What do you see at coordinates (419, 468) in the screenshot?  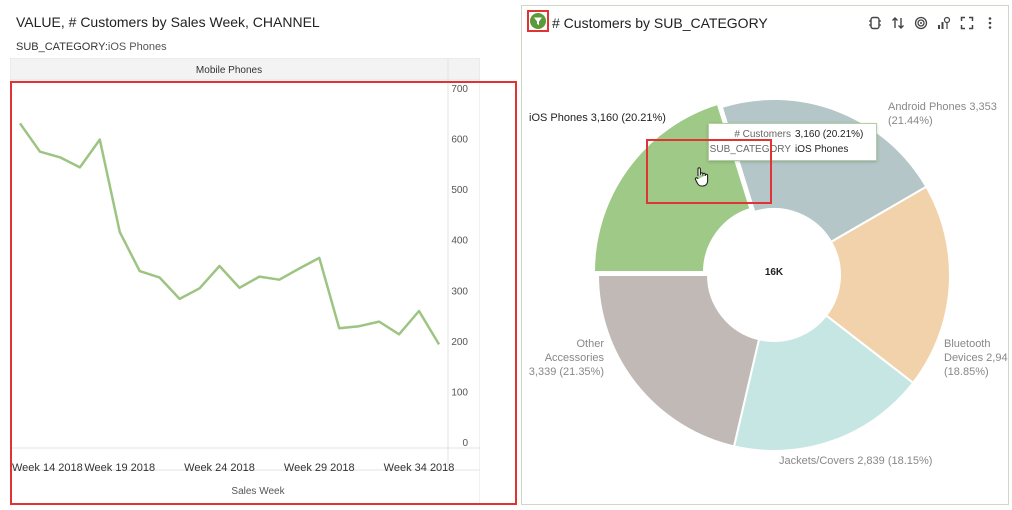 I see `x-tick-label: Week 34 2018` at bounding box center [419, 468].